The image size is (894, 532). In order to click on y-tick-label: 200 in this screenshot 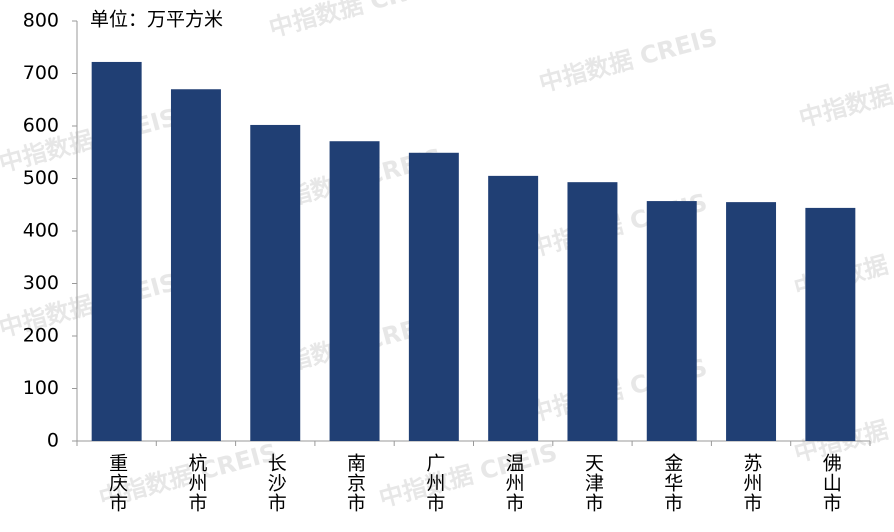, I will do `click(41, 336)`.